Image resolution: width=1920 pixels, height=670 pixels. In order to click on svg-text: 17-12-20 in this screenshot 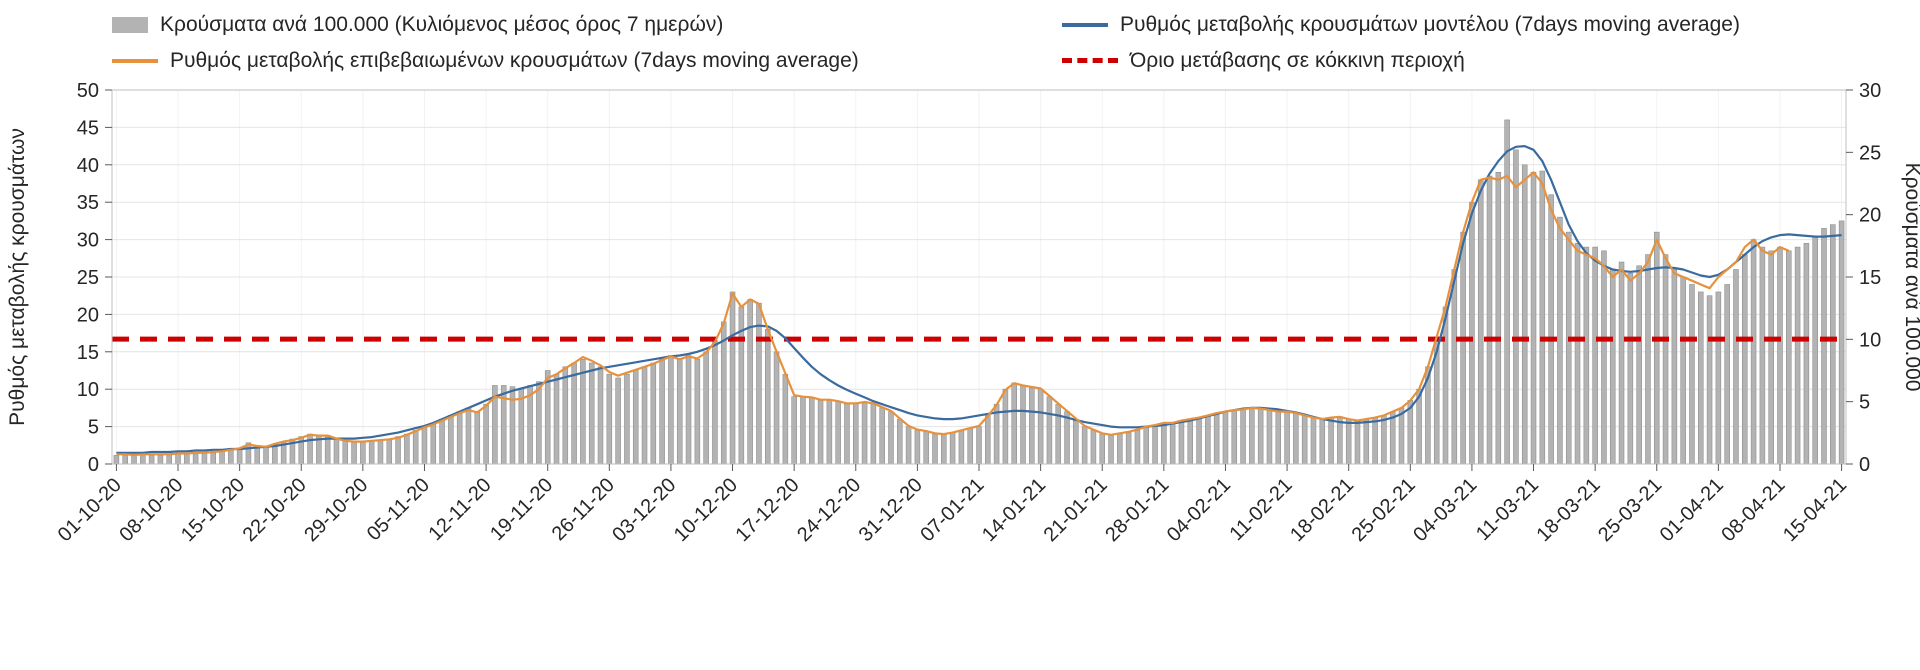, I will do `click(768, 510)`.